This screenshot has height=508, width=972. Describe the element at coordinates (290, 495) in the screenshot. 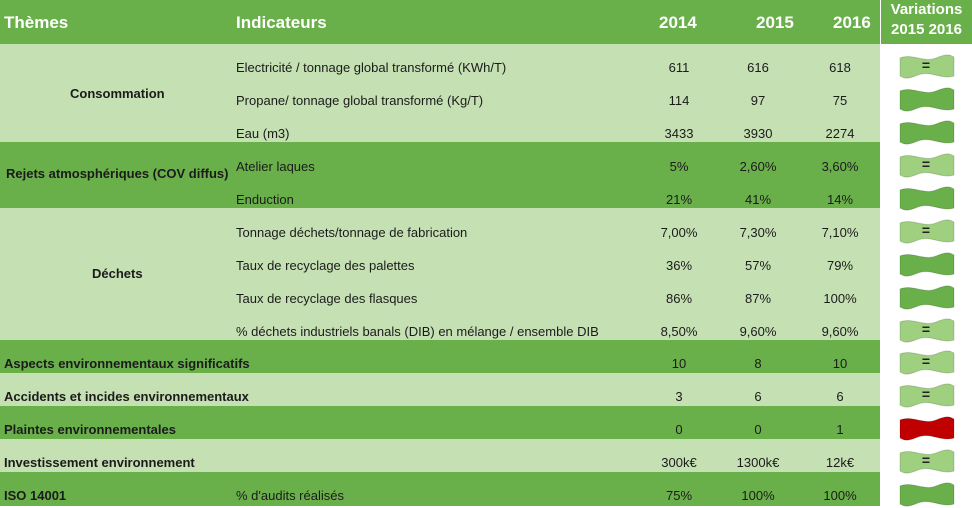

I see `indicator-label: % d'audits réalisés` at that location.